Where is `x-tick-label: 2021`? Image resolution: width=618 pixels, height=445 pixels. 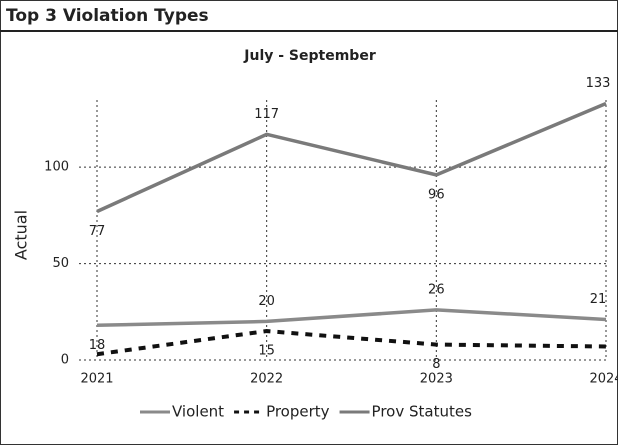 x-tick-label: 2021 is located at coordinates (96, 379).